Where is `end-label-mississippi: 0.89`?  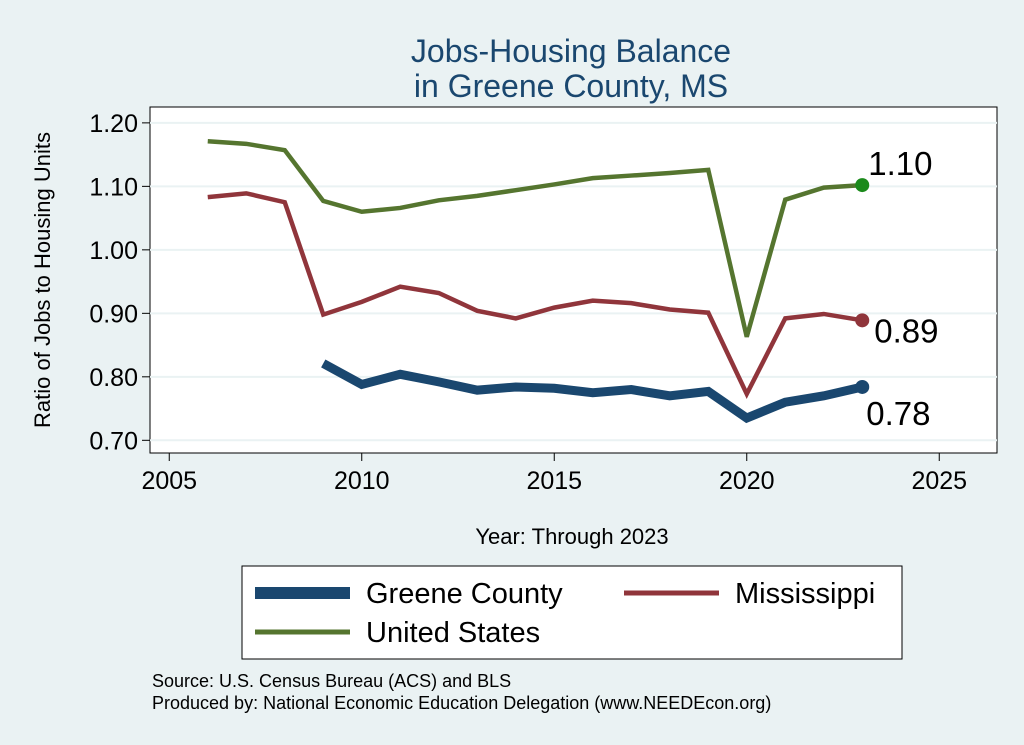
end-label-mississippi: 0.89 is located at coordinates (906, 330).